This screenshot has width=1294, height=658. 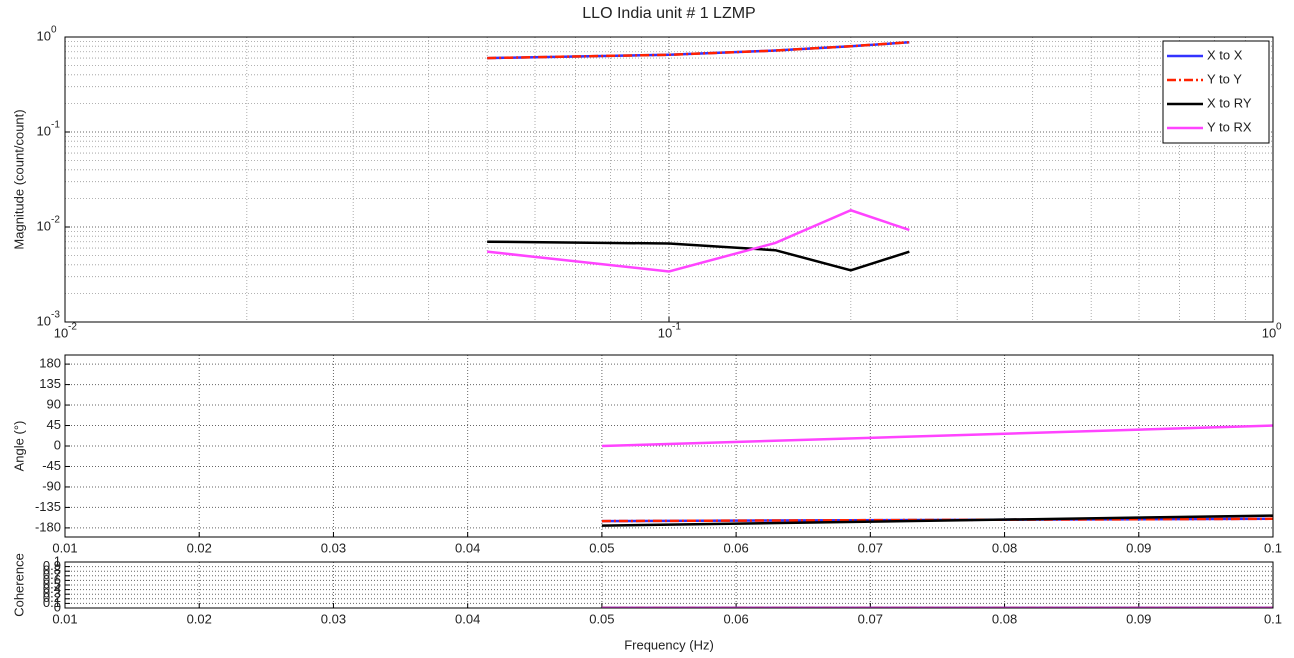 I want to click on legend: X to X Y to Y X to RY Y to RX, so click(x=1216, y=92).